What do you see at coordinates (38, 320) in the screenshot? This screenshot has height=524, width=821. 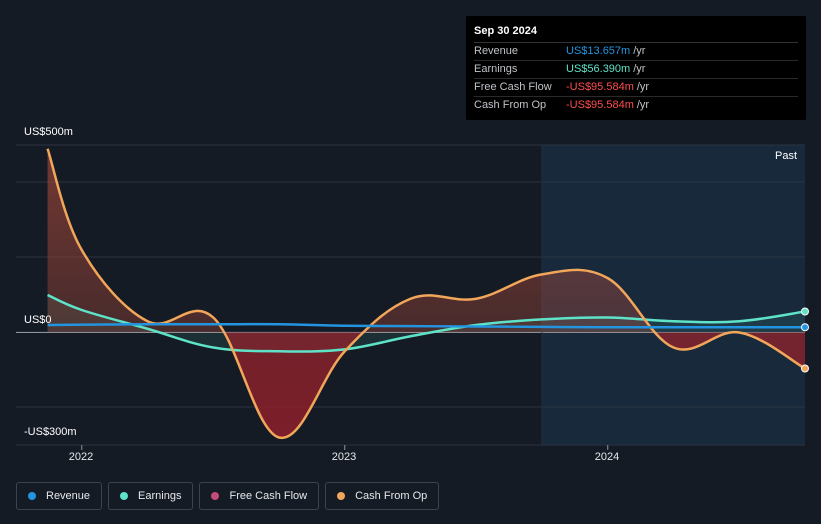 I see `y-axis-zero-label: US$0` at bounding box center [38, 320].